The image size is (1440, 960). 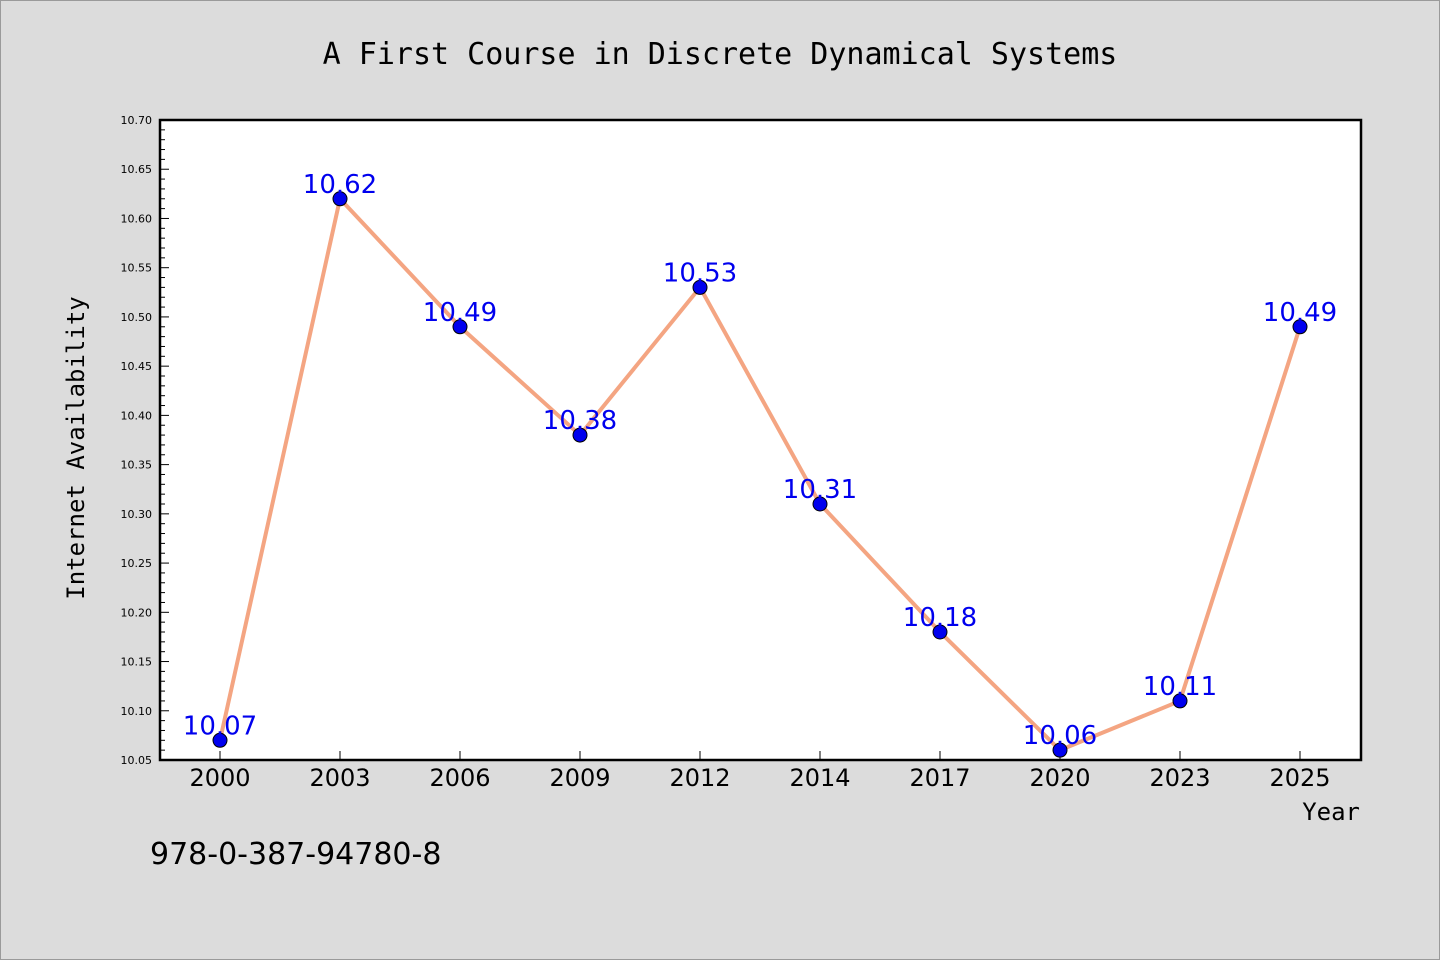 I want to click on x-tick-label: 2017, so click(x=939, y=778).